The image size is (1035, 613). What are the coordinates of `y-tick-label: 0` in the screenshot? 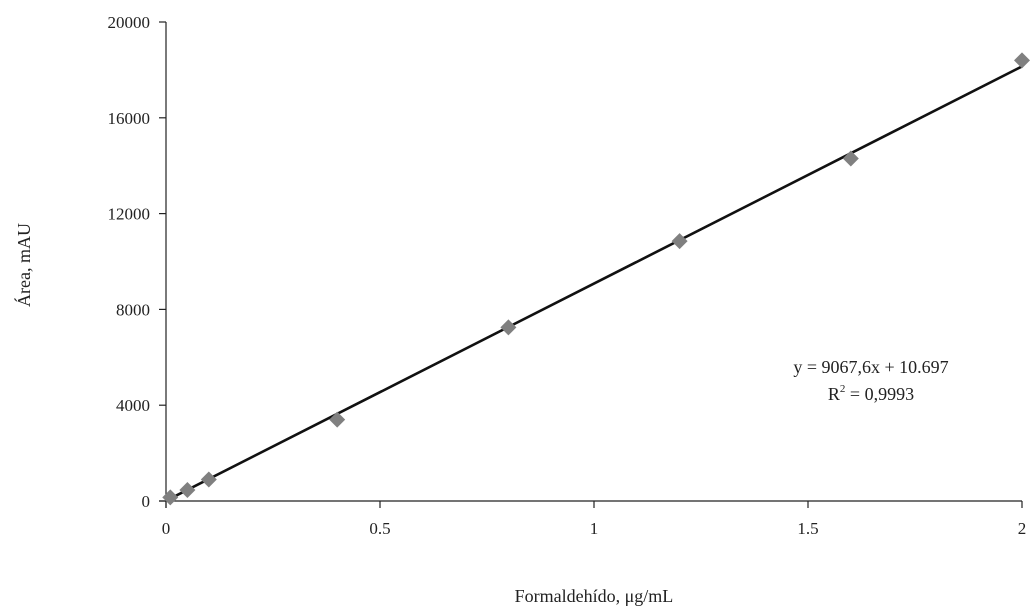 It's located at (146, 501).